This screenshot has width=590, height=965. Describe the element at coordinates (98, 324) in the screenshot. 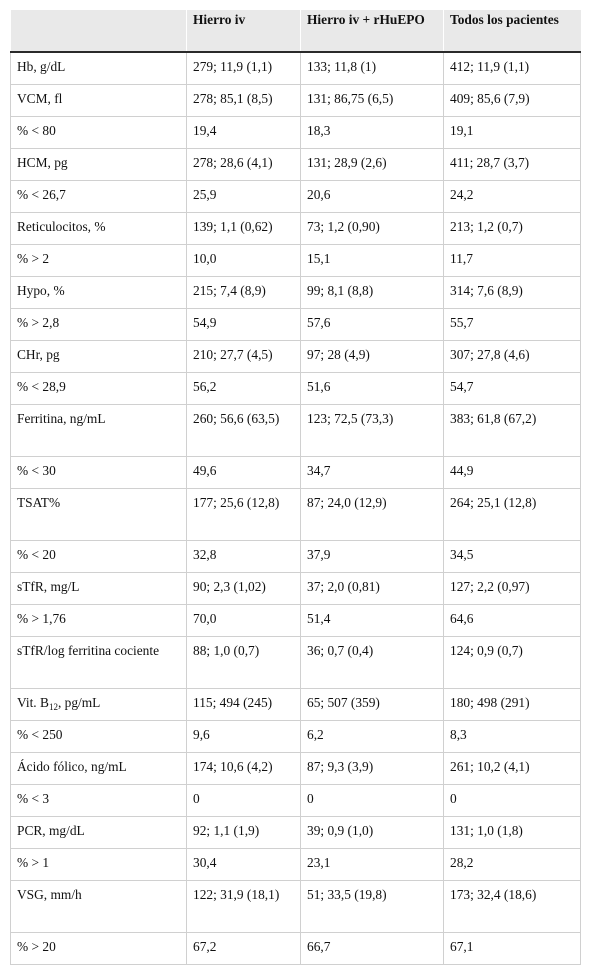

I see `row-label: % > 2,8` at that location.